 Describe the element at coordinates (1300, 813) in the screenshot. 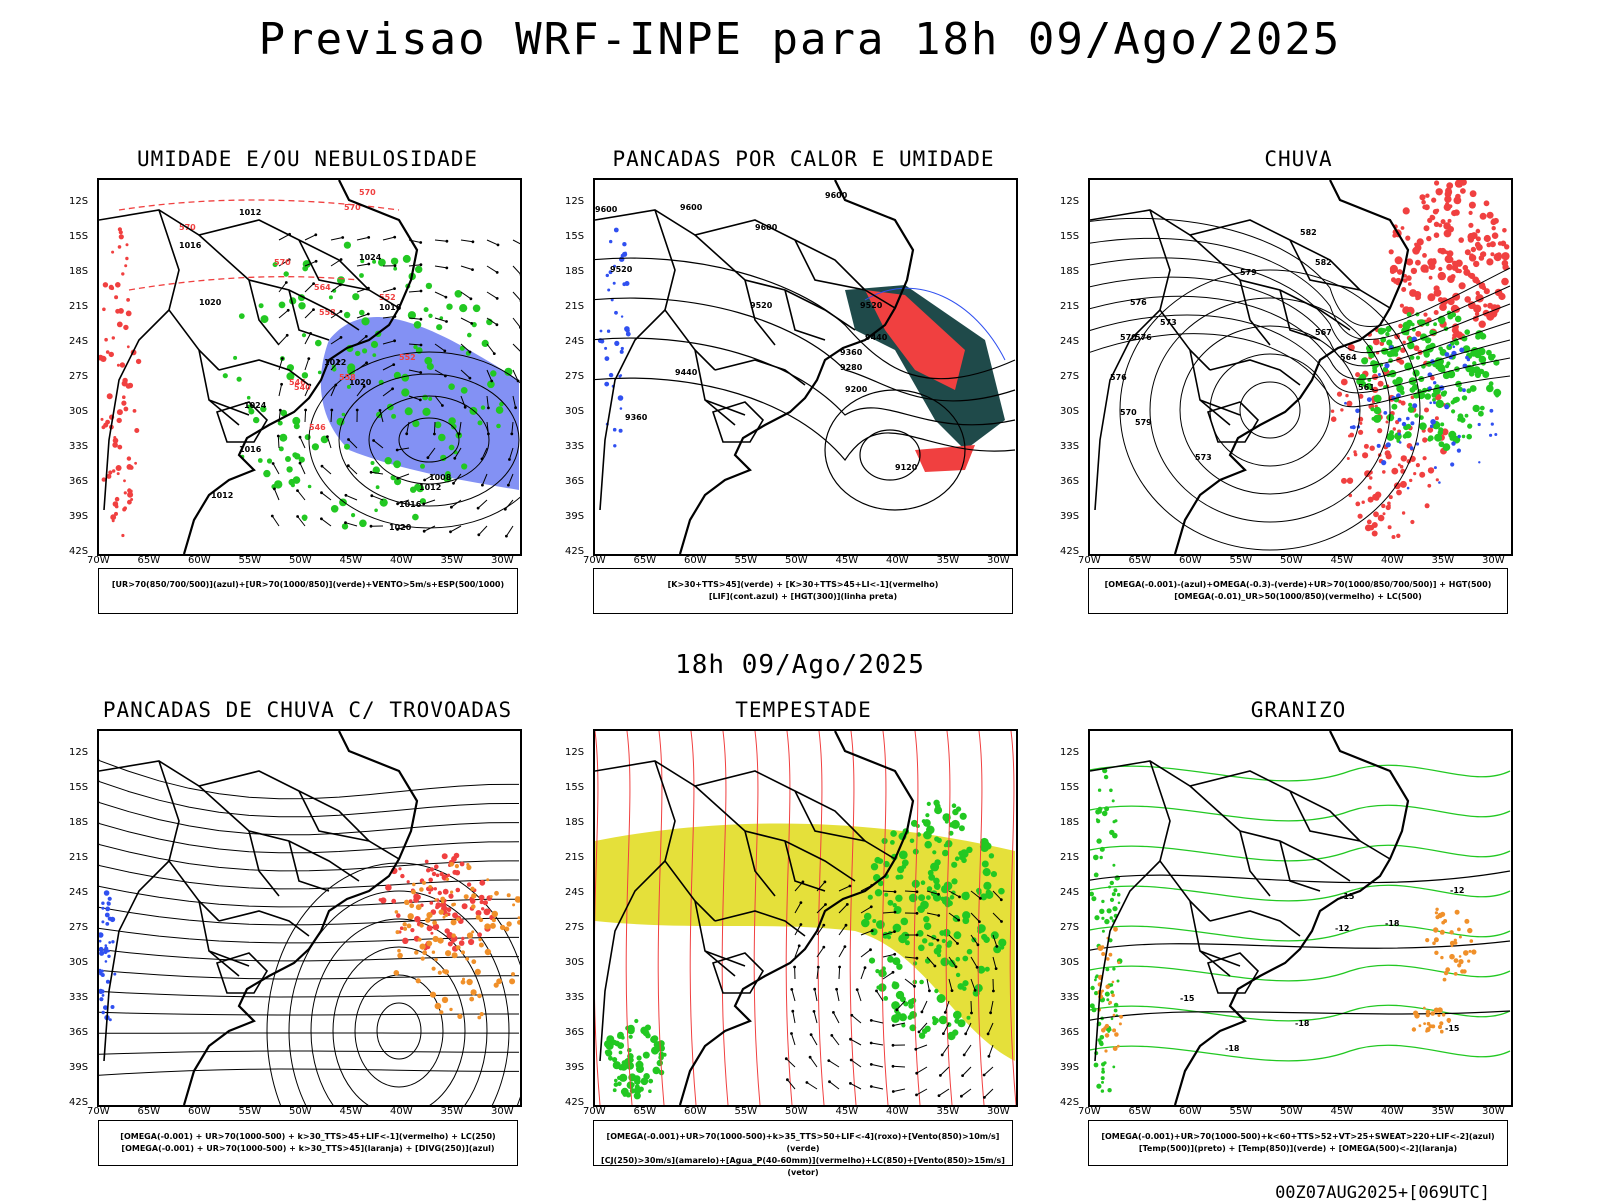

I see `temp-850-contour` at that location.